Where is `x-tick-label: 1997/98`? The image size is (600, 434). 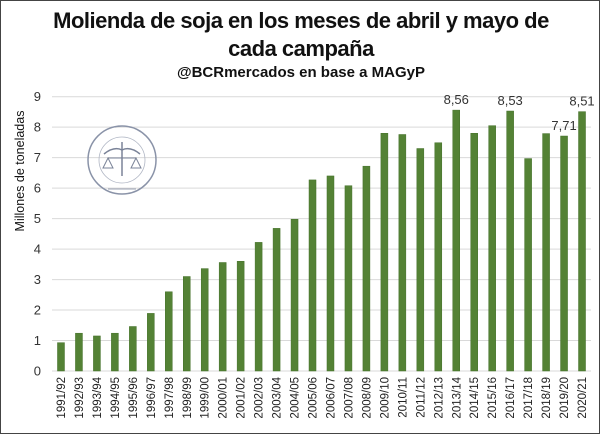 x-tick-label: 1997/98 is located at coordinates (170, 398).